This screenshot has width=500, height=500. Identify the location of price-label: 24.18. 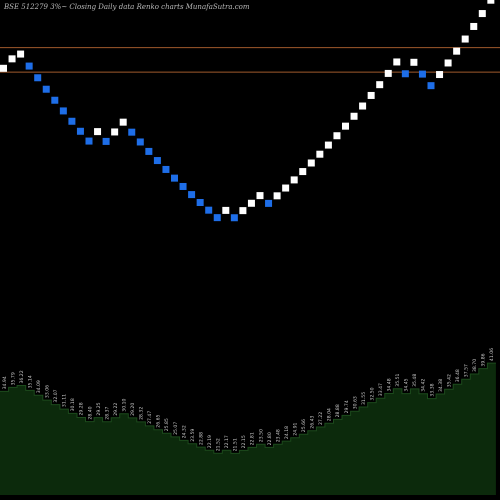
(287, 432).